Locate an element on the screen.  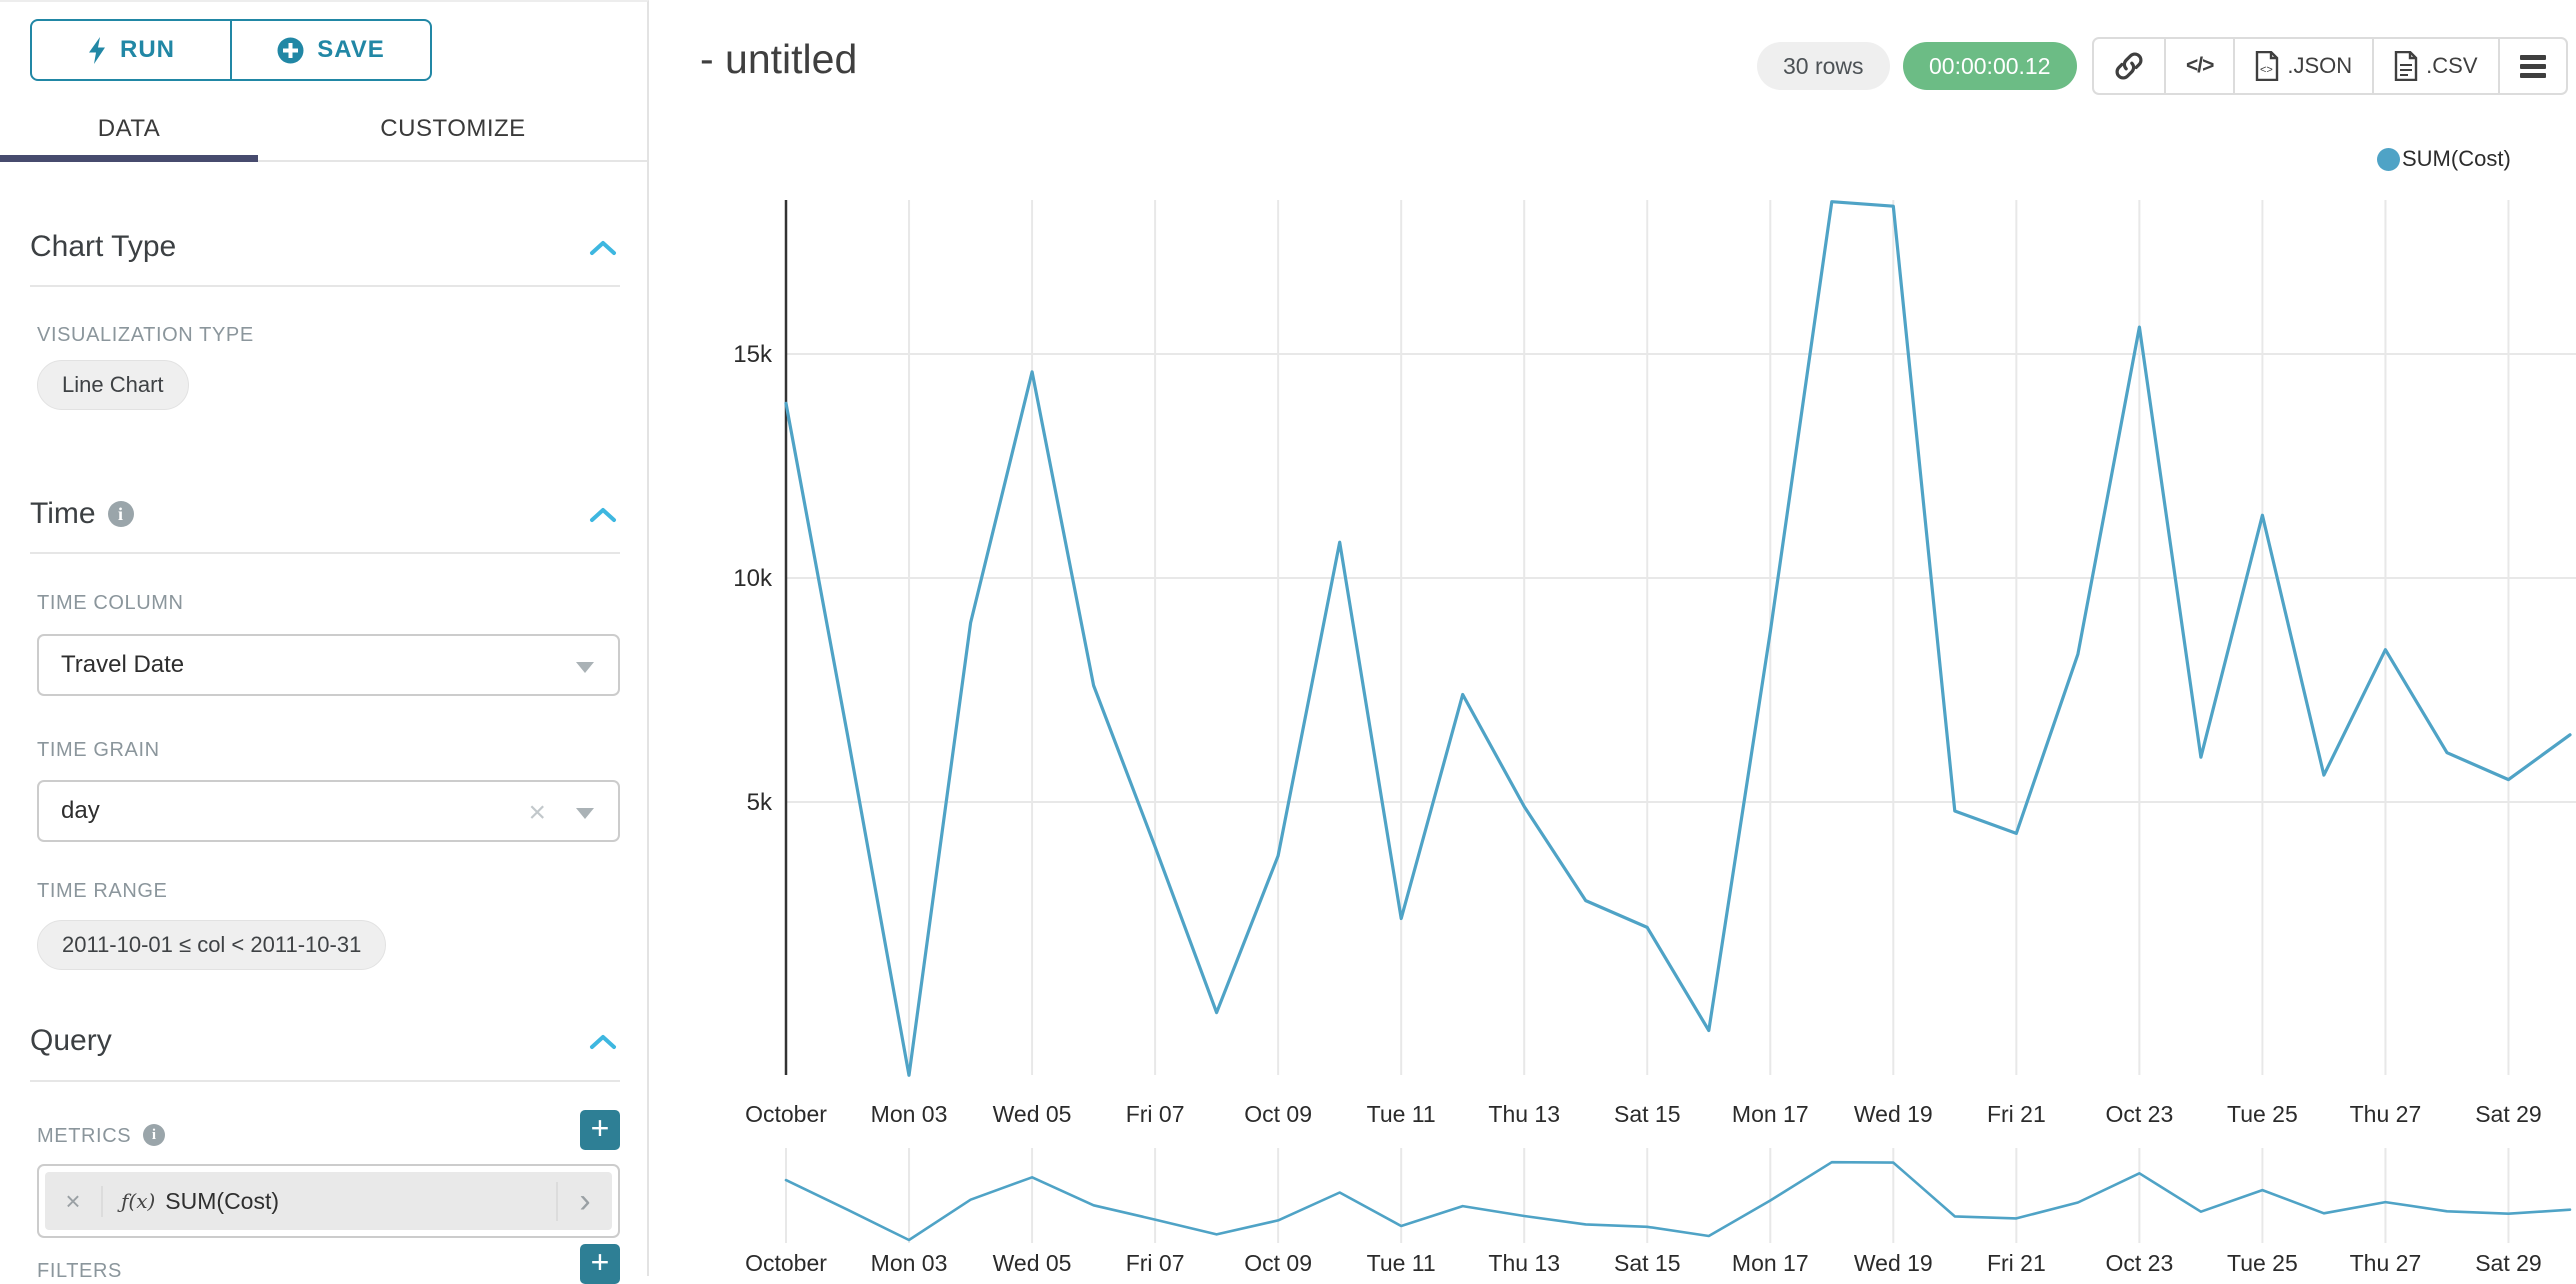
csv-document-icon is located at coordinates (2406, 66).